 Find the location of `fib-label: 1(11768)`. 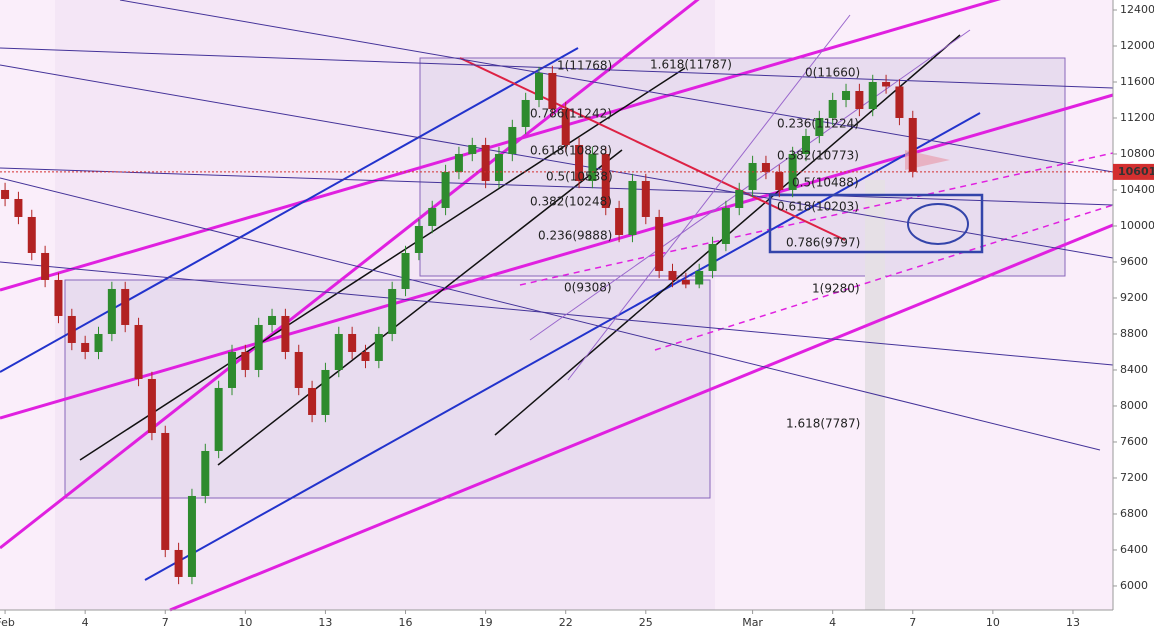

fib-label: 1(11768) is located at coordinates (584, 66).